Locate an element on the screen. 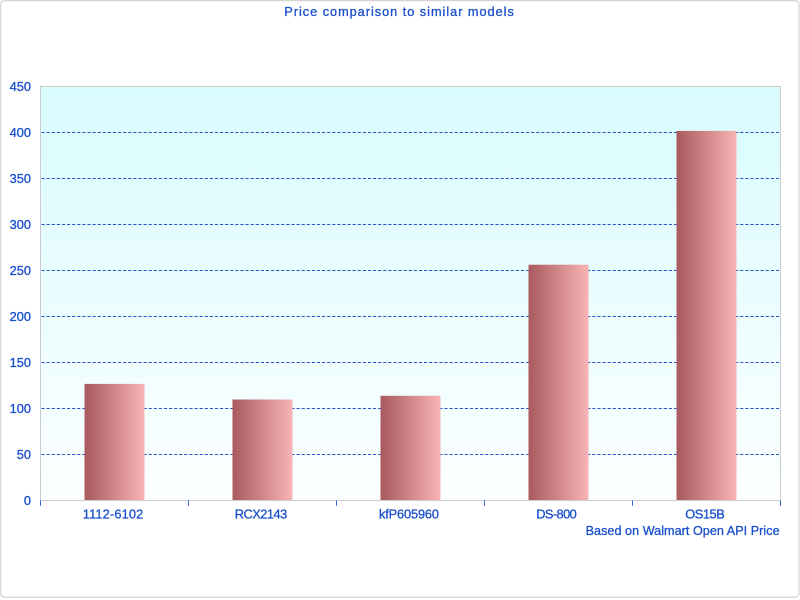  svg-text: 200 is located at coordinates (20, 316).